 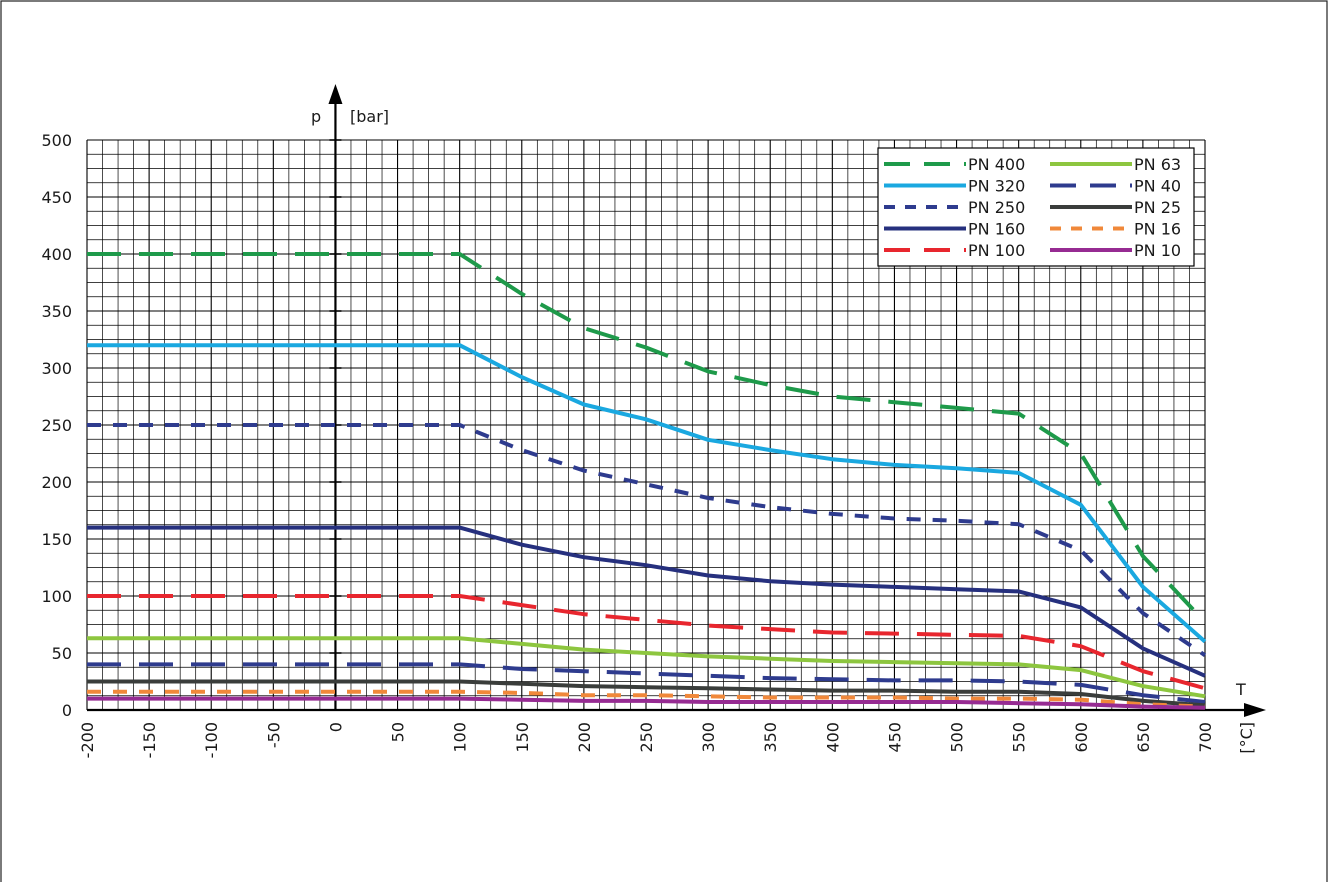 I want to click on y-tick-label: 100, so click(x=56, y=596).